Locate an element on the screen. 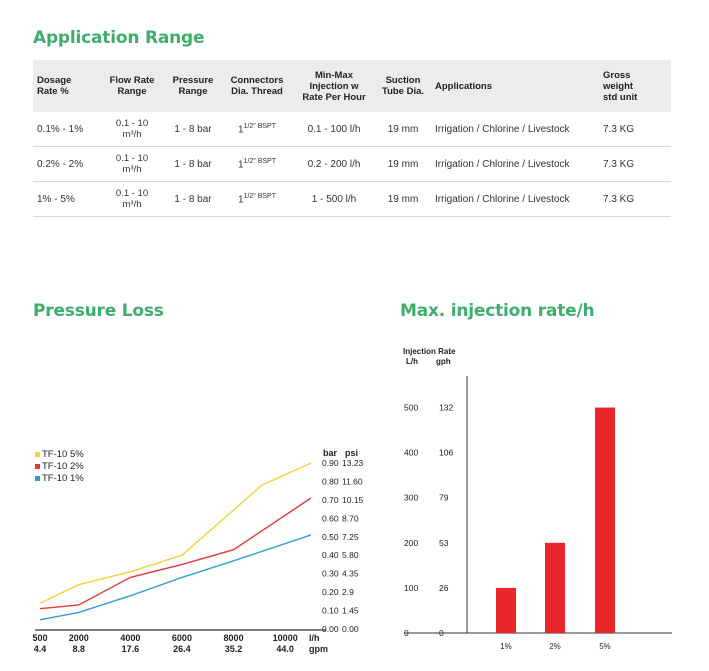 The image size is (709, 671). y-tick-psi: 13.23 is located at coordinates (353, 463).